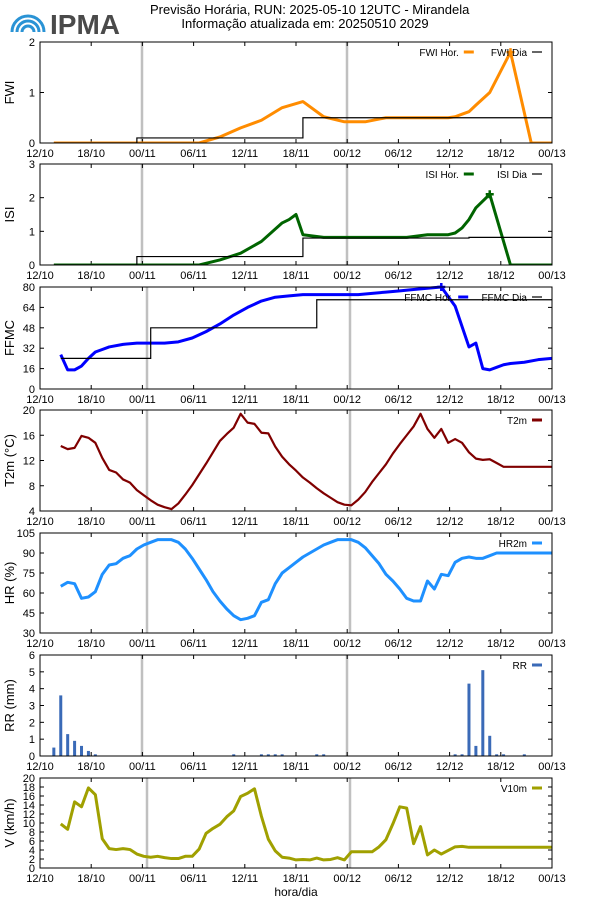 The height and width of the screenshot is (900, 600). What do you see at coordinates (29, 594) in the screenshot?
I see `y-tick-label: 60` at bounding box center [29, 594].